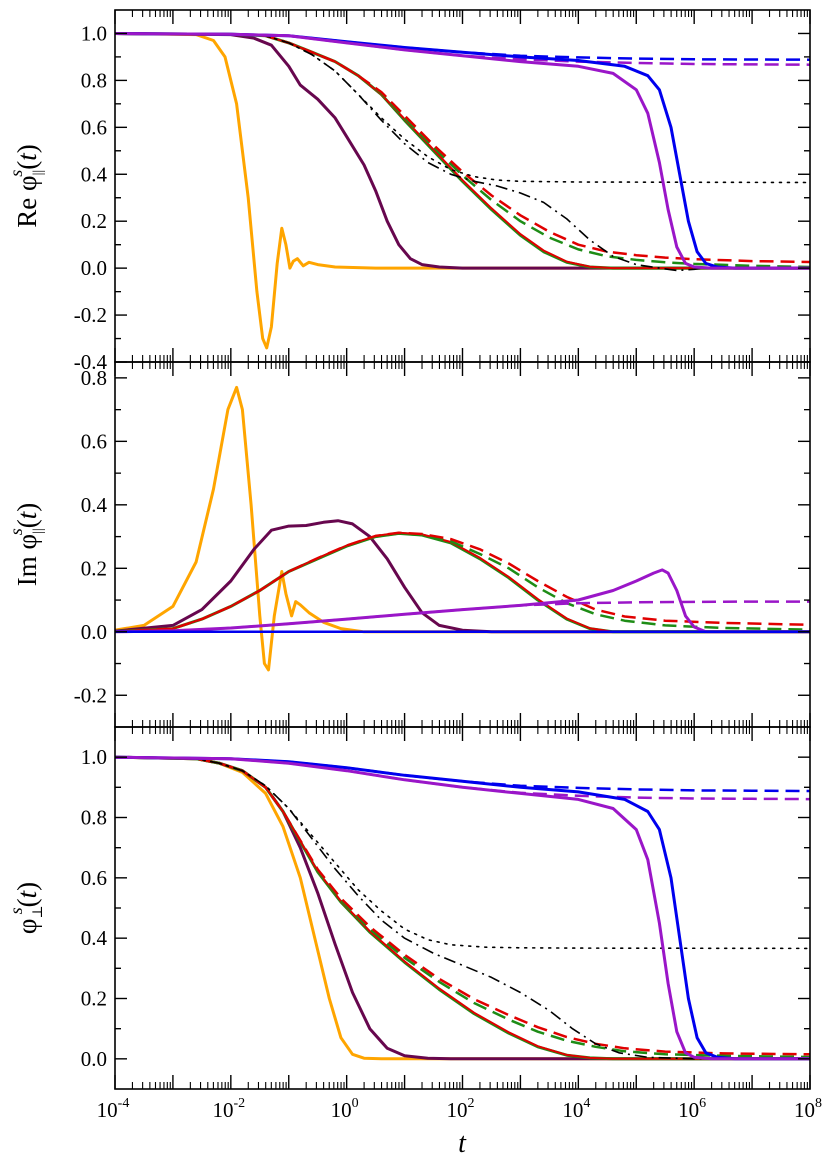 This screenshot has width=830, height=1161. I want to click on ytick-label-perp: 1.0, so click(94, 757).